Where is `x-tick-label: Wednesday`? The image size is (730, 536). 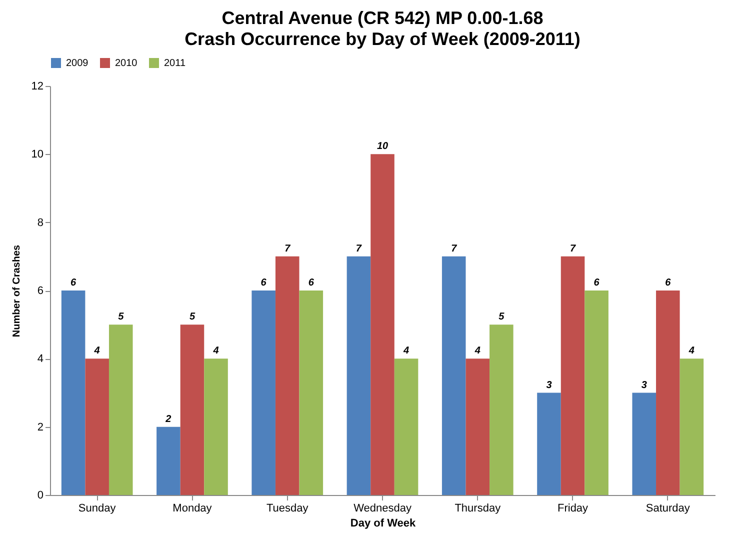
x-tick-label: Wednesday is located at coordinates (383, 508).